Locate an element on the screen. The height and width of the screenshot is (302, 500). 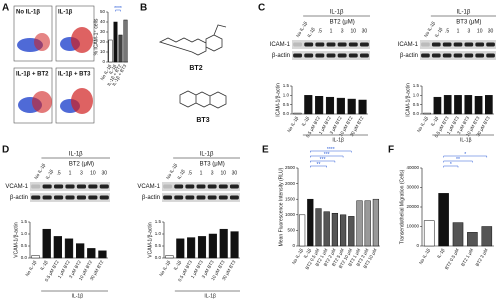
flow-label: IL-1β + BT3 is located at coordinates (74, 75).